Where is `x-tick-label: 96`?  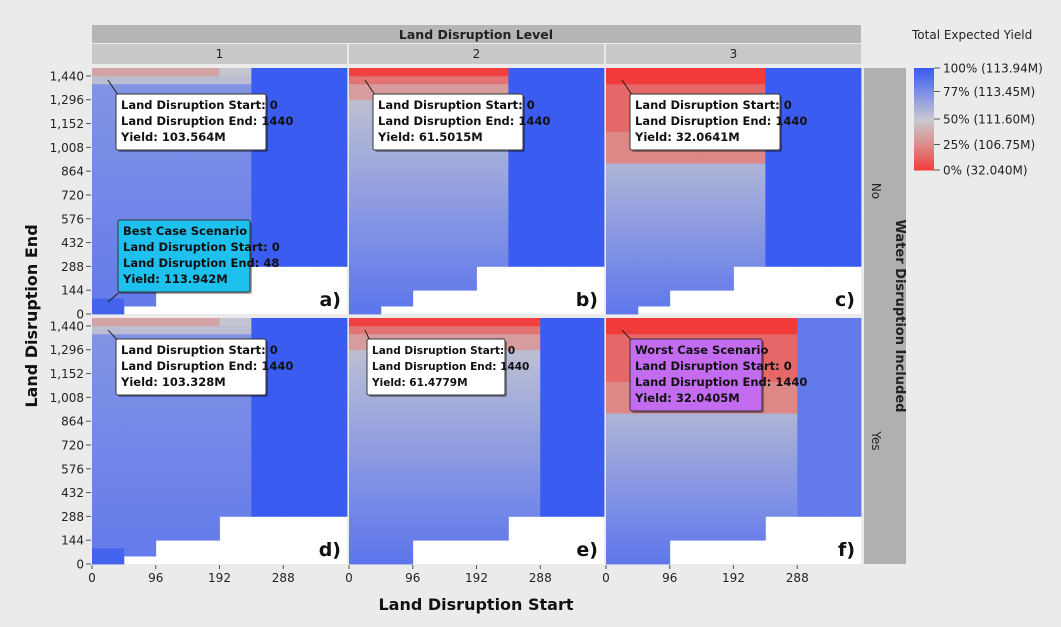
x-tick-label: 96 is located at coordinates (412, 578).